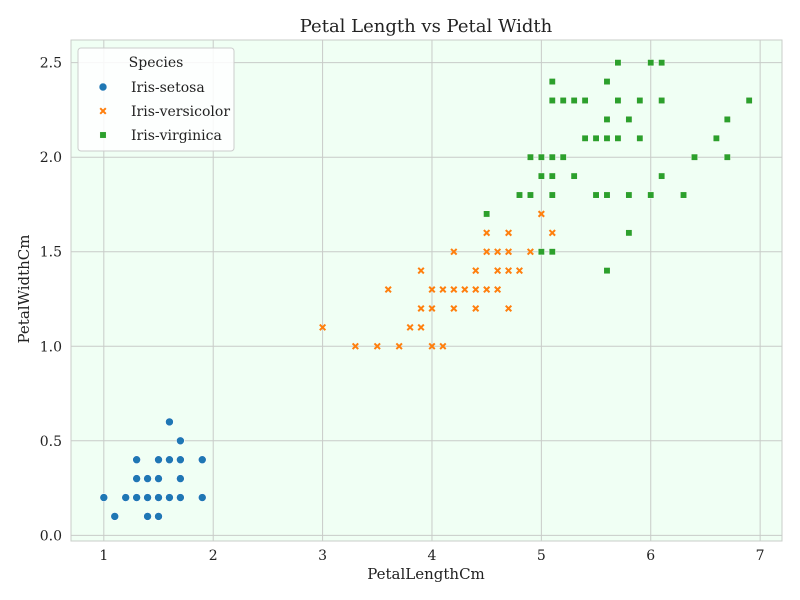 This screenshot has height=600, width=800. I want to click on x-tick-label: 6, so click(650, 556).